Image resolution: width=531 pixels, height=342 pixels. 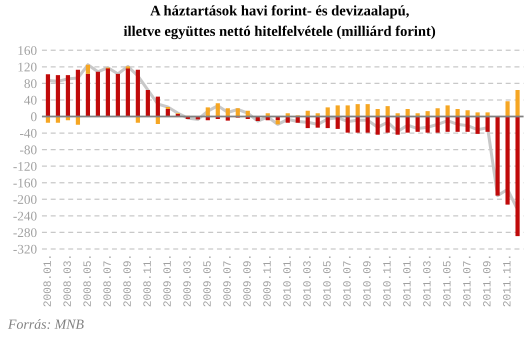 What do you see at coordinates (267, 281) in the screenshot?
I see `x-tick-label: 2009.11.` at bounding box center [267, 281].